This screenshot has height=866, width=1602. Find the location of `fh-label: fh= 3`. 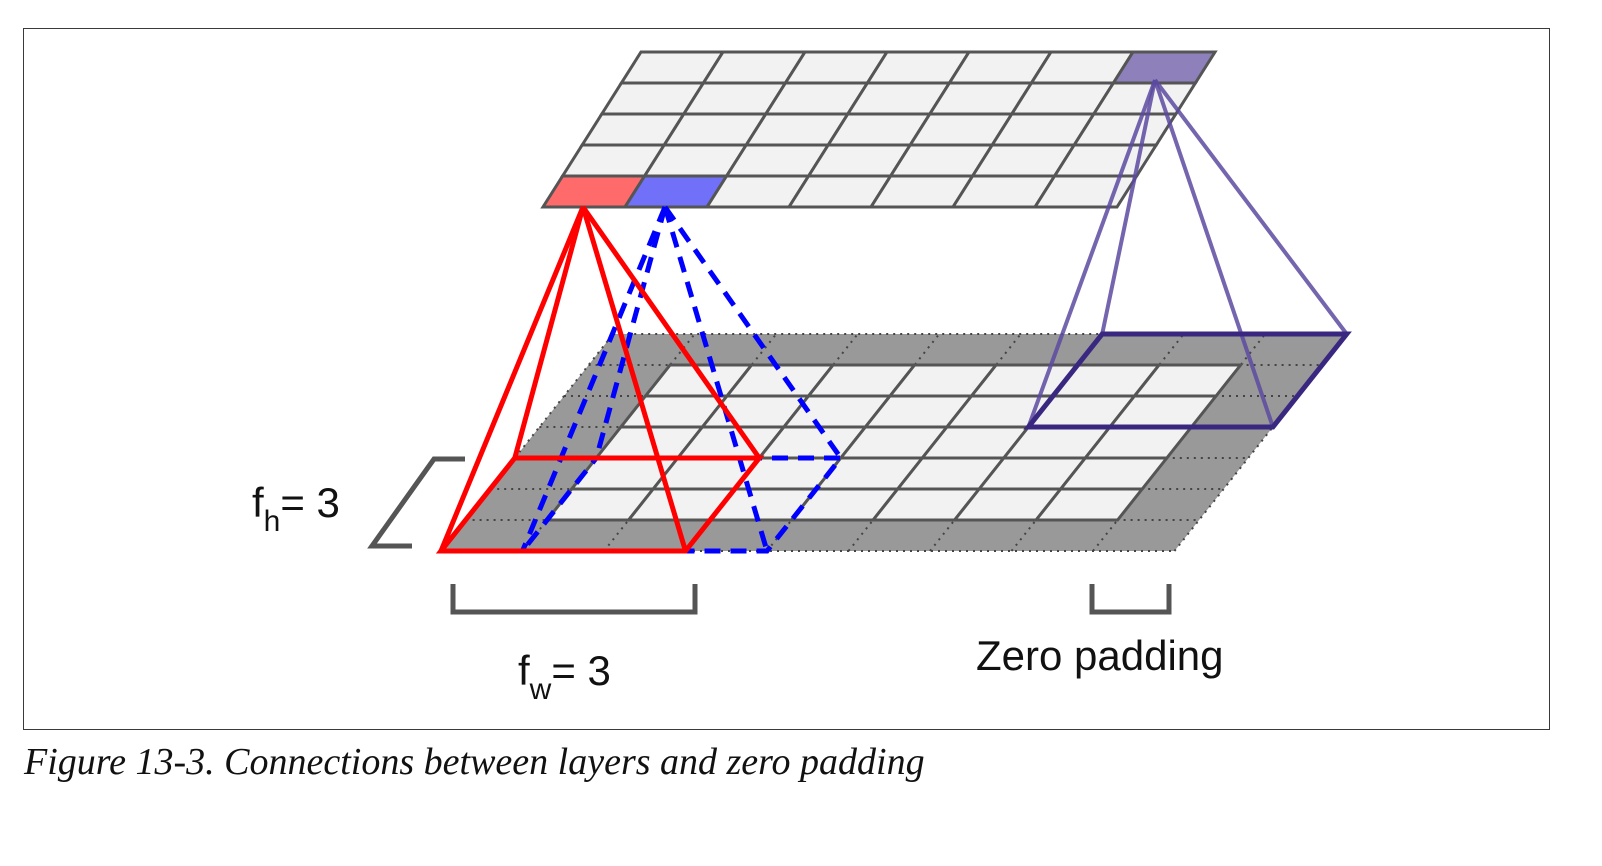

fh-label: fh= 3 is located at coordinates (296, 508).